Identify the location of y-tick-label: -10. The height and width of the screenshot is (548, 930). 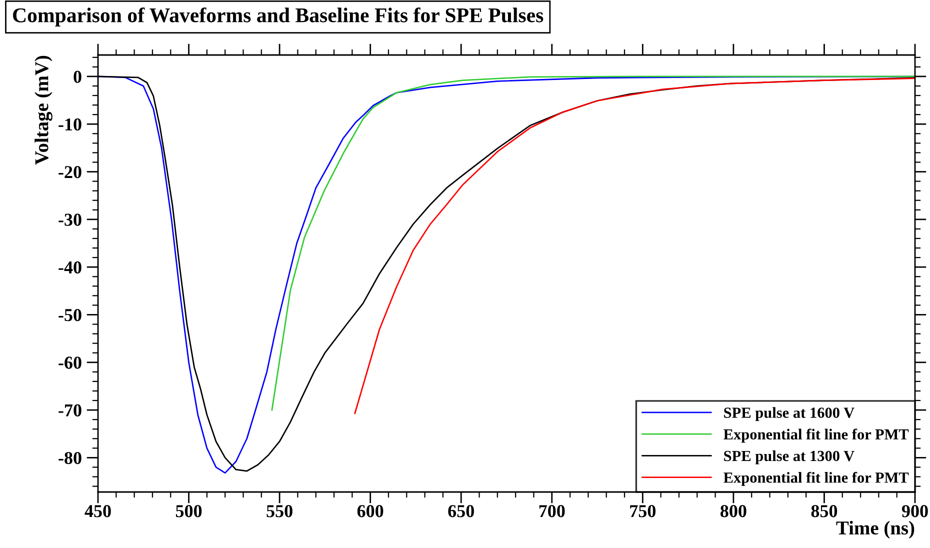
(70, 124).